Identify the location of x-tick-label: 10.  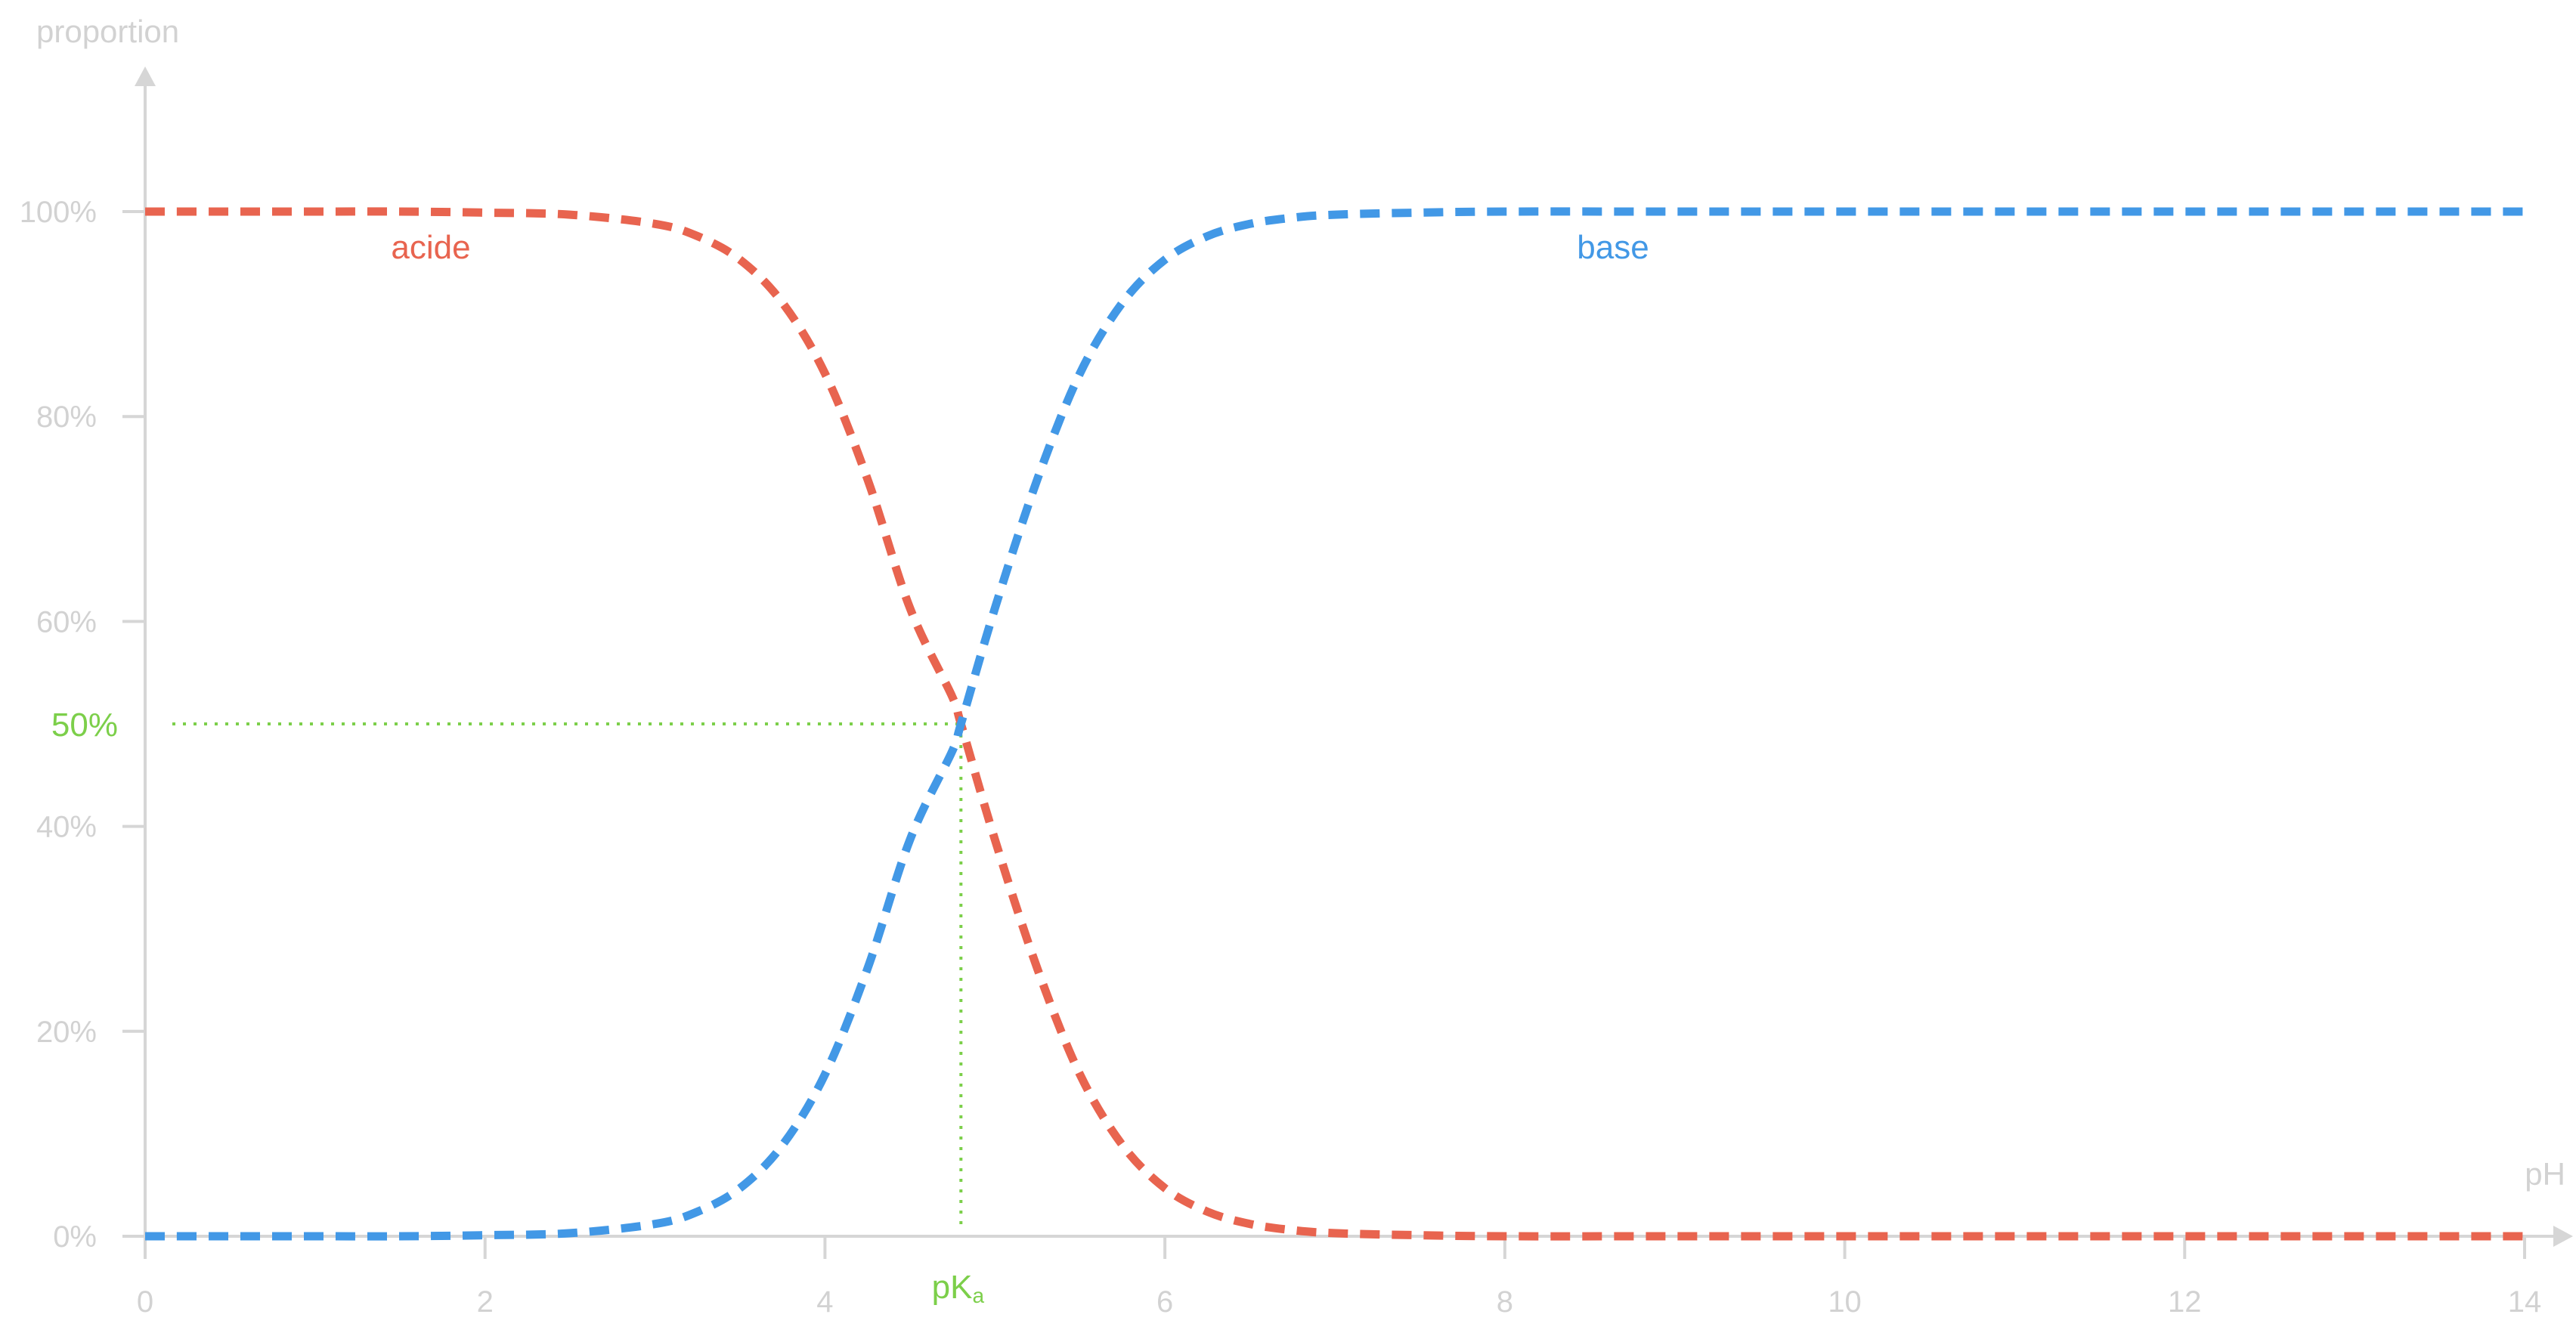
(1845, 1302).